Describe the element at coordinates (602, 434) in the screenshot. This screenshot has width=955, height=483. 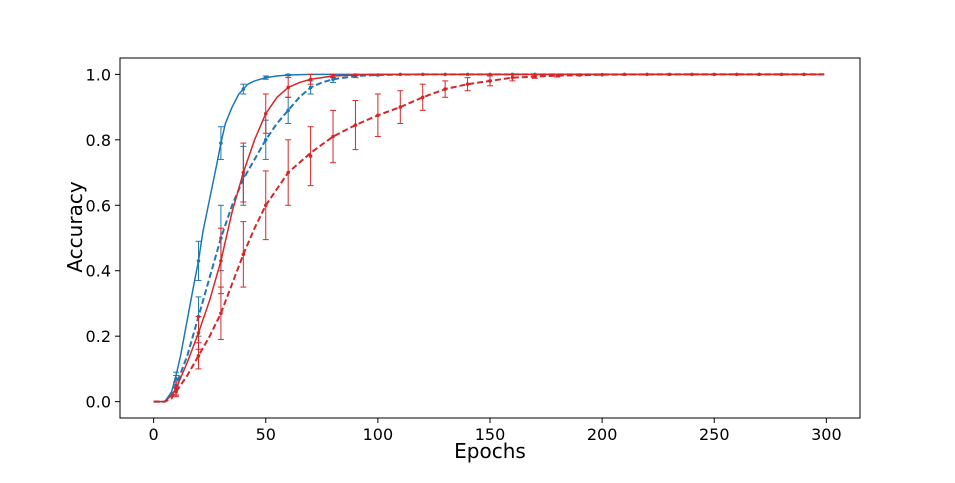
I see `x-tick-label: 200` at that location.